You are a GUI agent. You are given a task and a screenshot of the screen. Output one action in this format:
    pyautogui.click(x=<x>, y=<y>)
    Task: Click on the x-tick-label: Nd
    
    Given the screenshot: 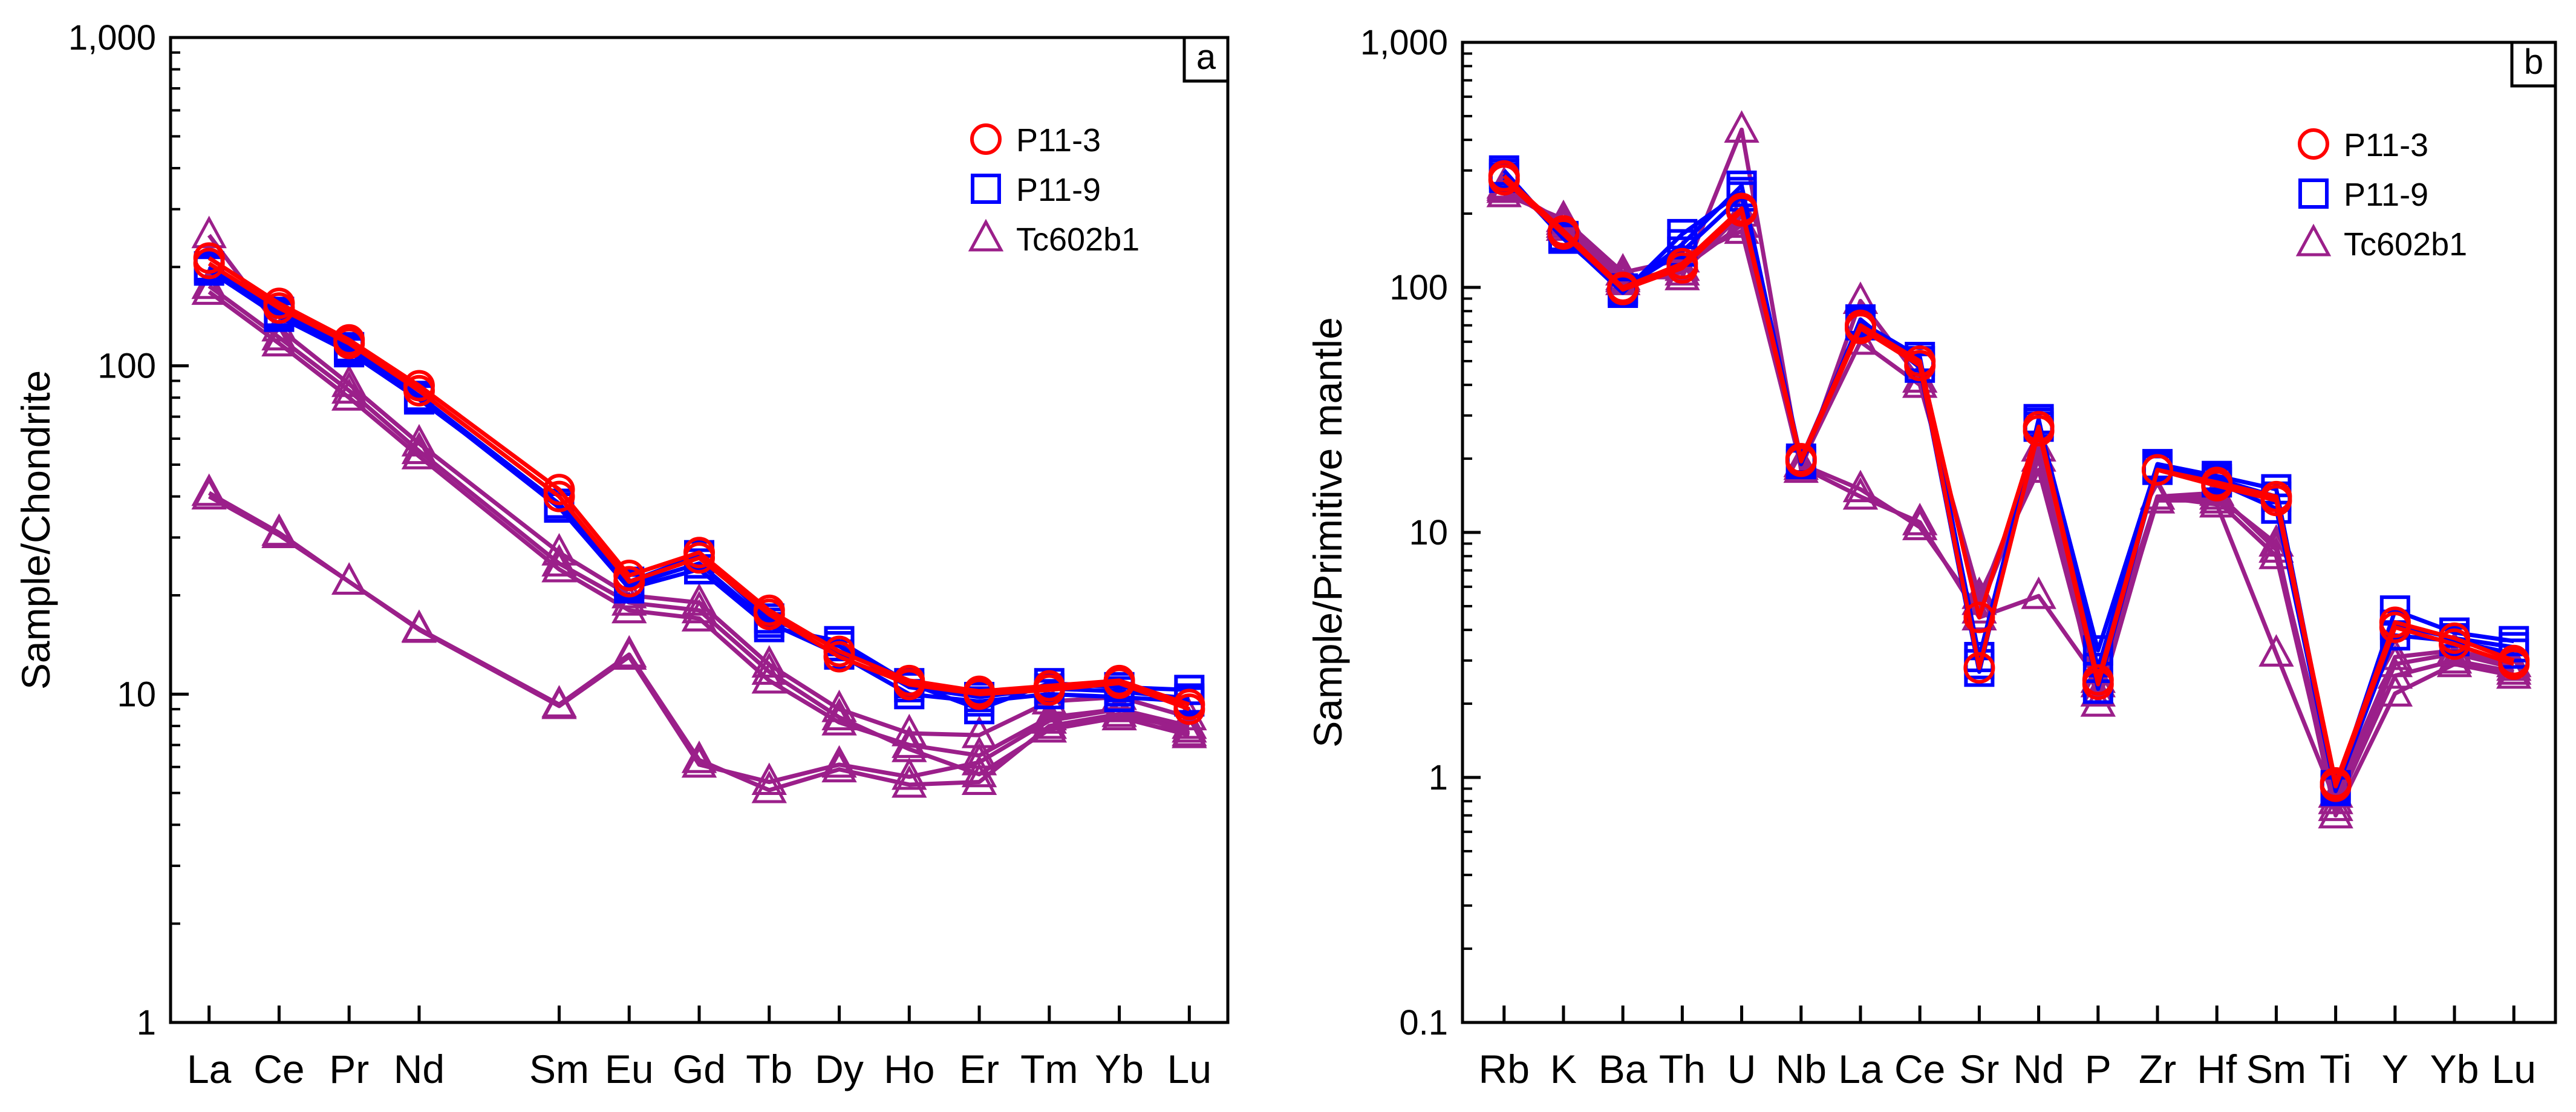 What is the action you would take?
    pyautogui.click(x=2038, y=1069)
    